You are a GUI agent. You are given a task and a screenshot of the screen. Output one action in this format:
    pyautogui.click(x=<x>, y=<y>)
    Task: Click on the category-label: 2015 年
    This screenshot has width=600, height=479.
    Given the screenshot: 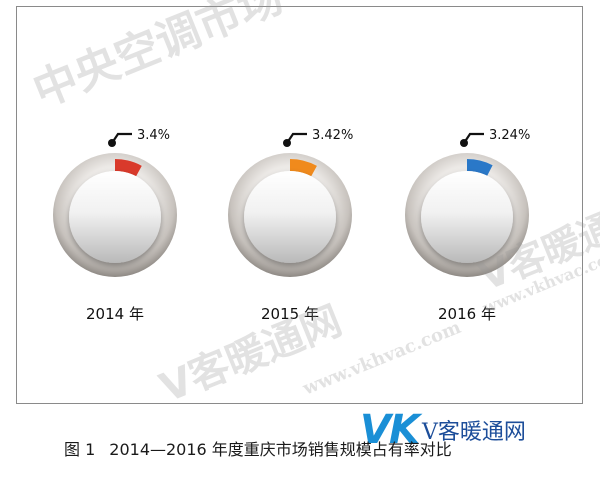 What is the action you would take?
    pyautogui.click(x=290, y=314)
    